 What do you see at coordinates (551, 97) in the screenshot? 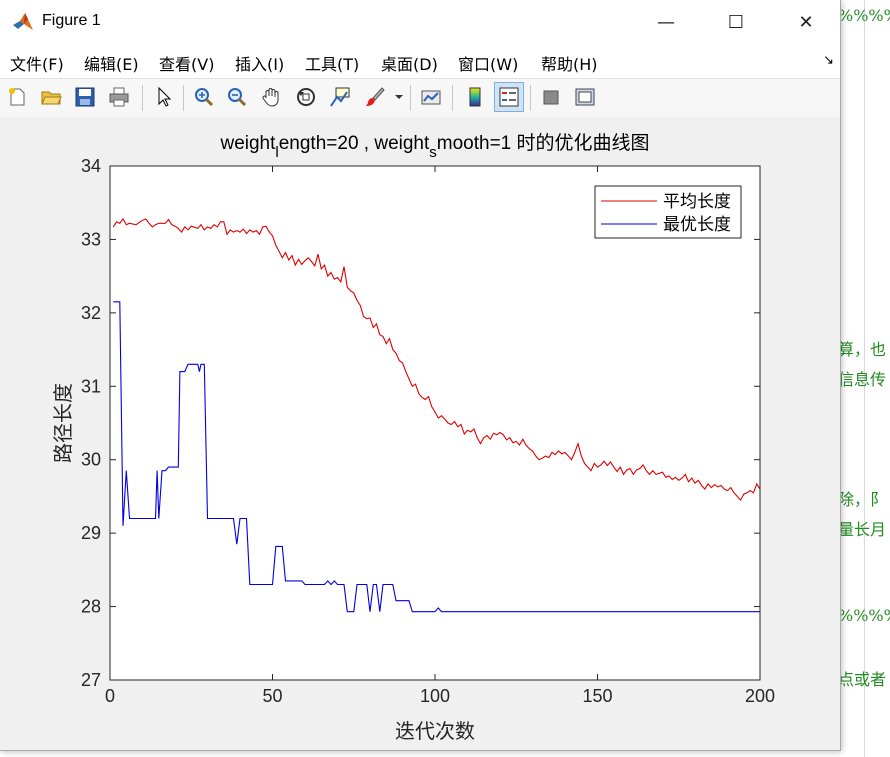
I see `hide-plot-tools-icon` at bounding box center [551, 97].